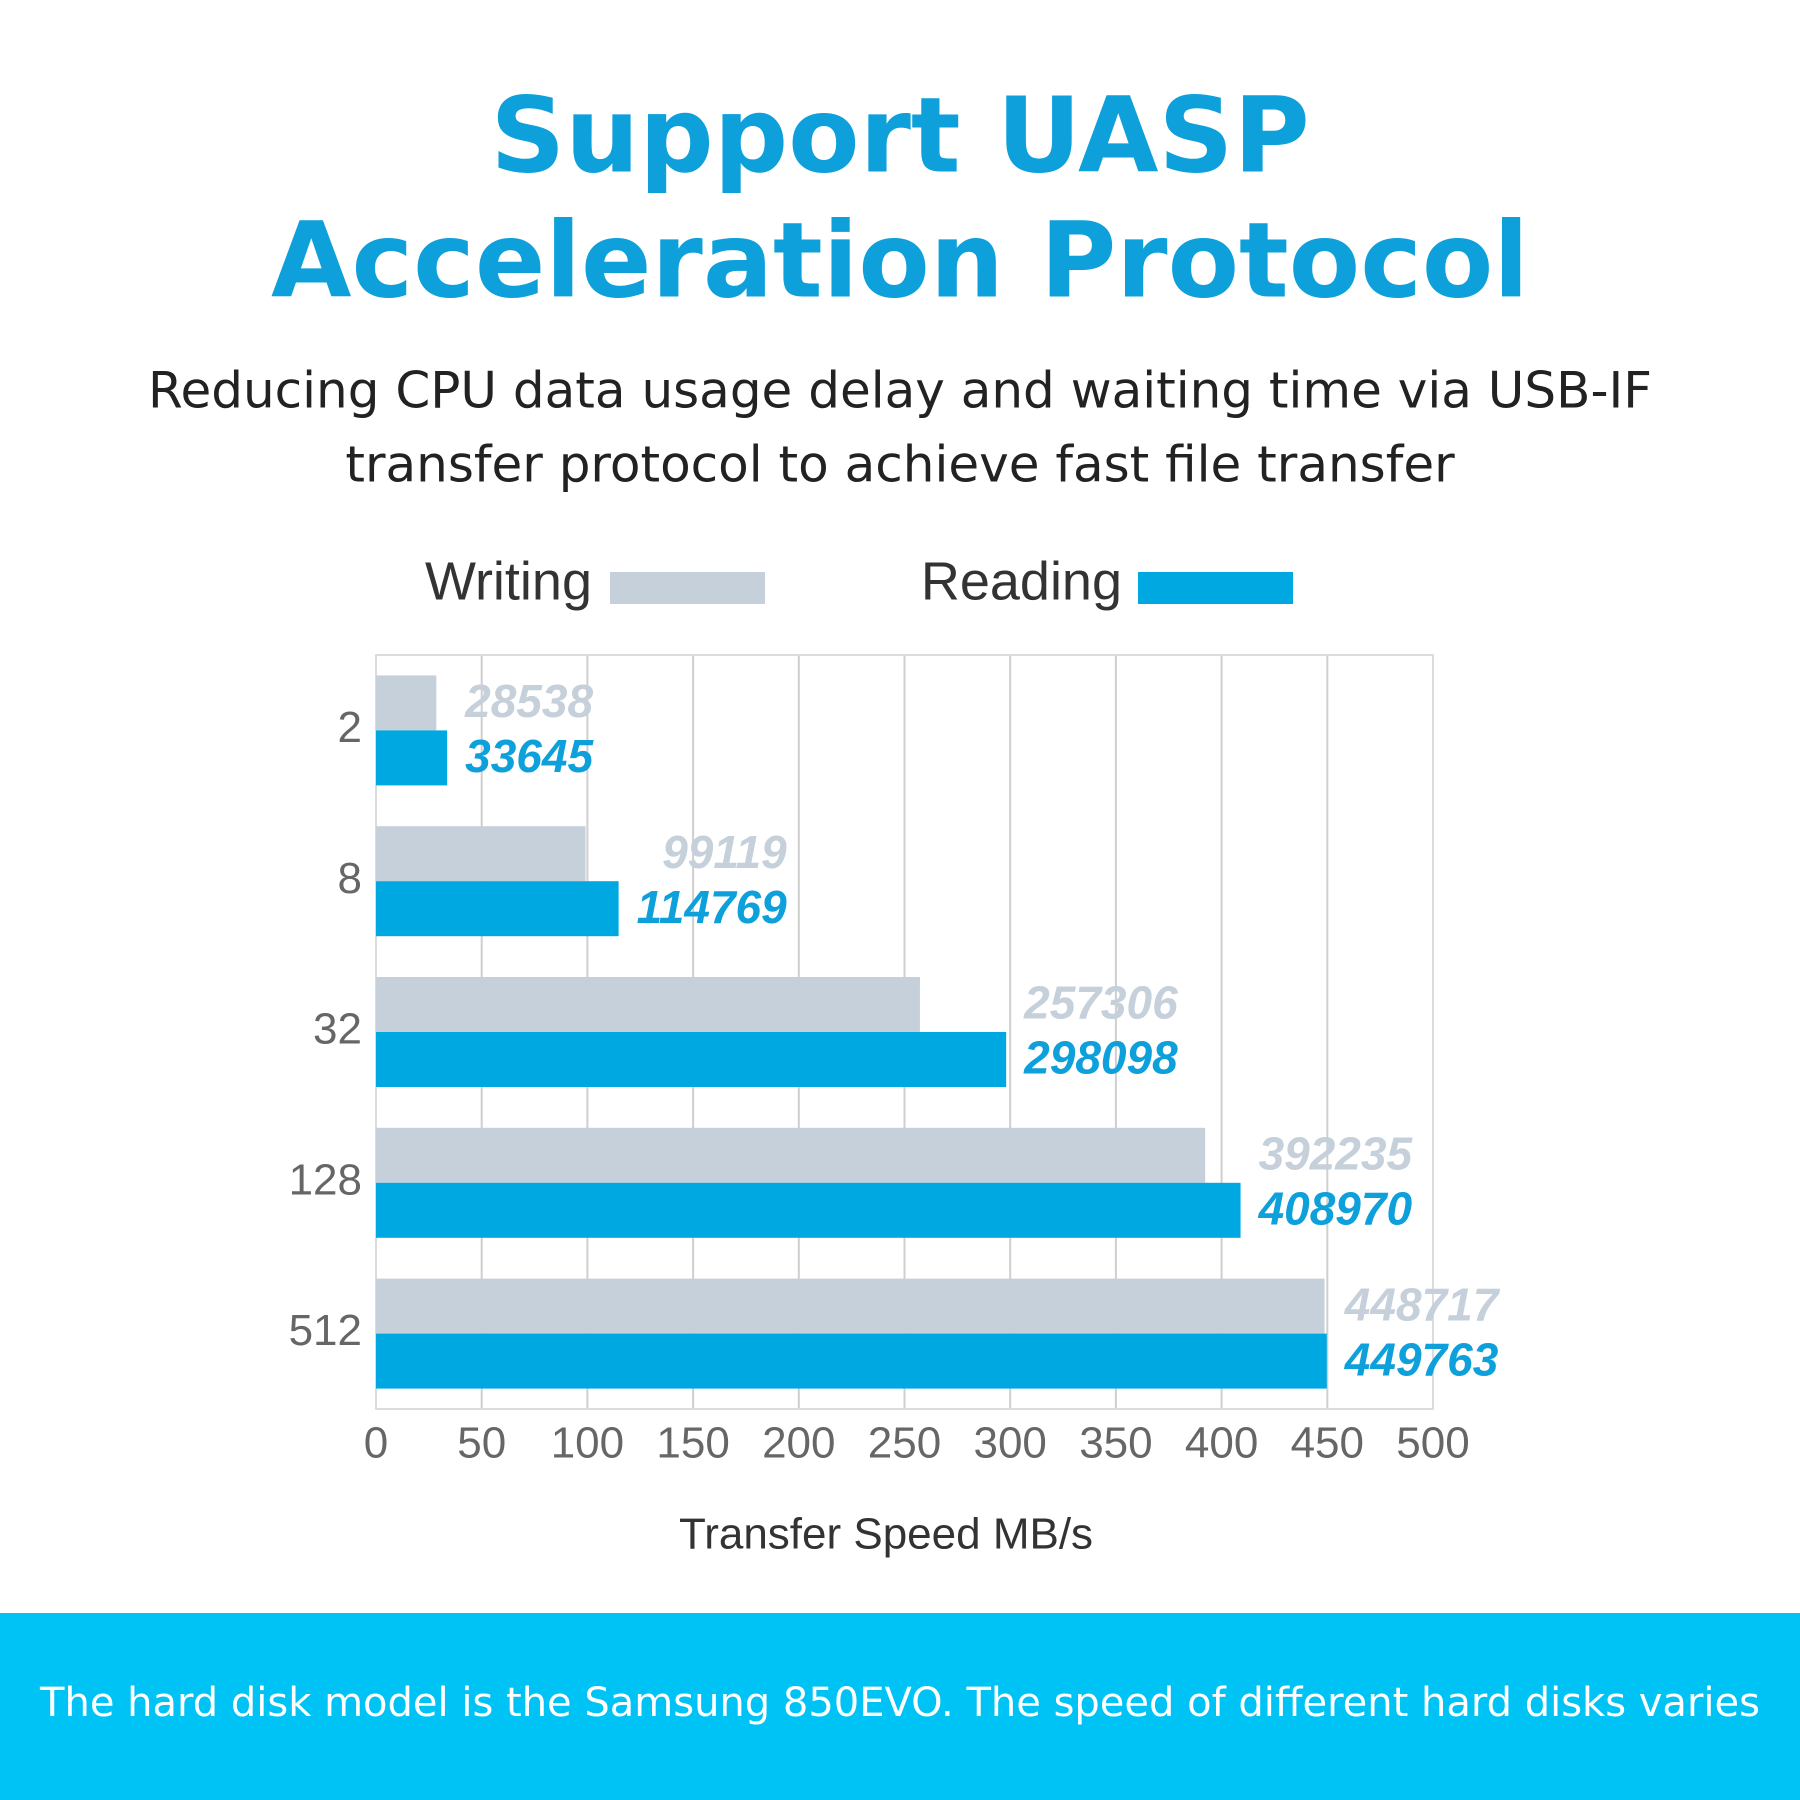 This screenshot has height=1800, width=1800. What do you see at coordinates (1422, 1304) in the screenshot?
I see `value-label: 448717` at bounding box center [1422, 1304].